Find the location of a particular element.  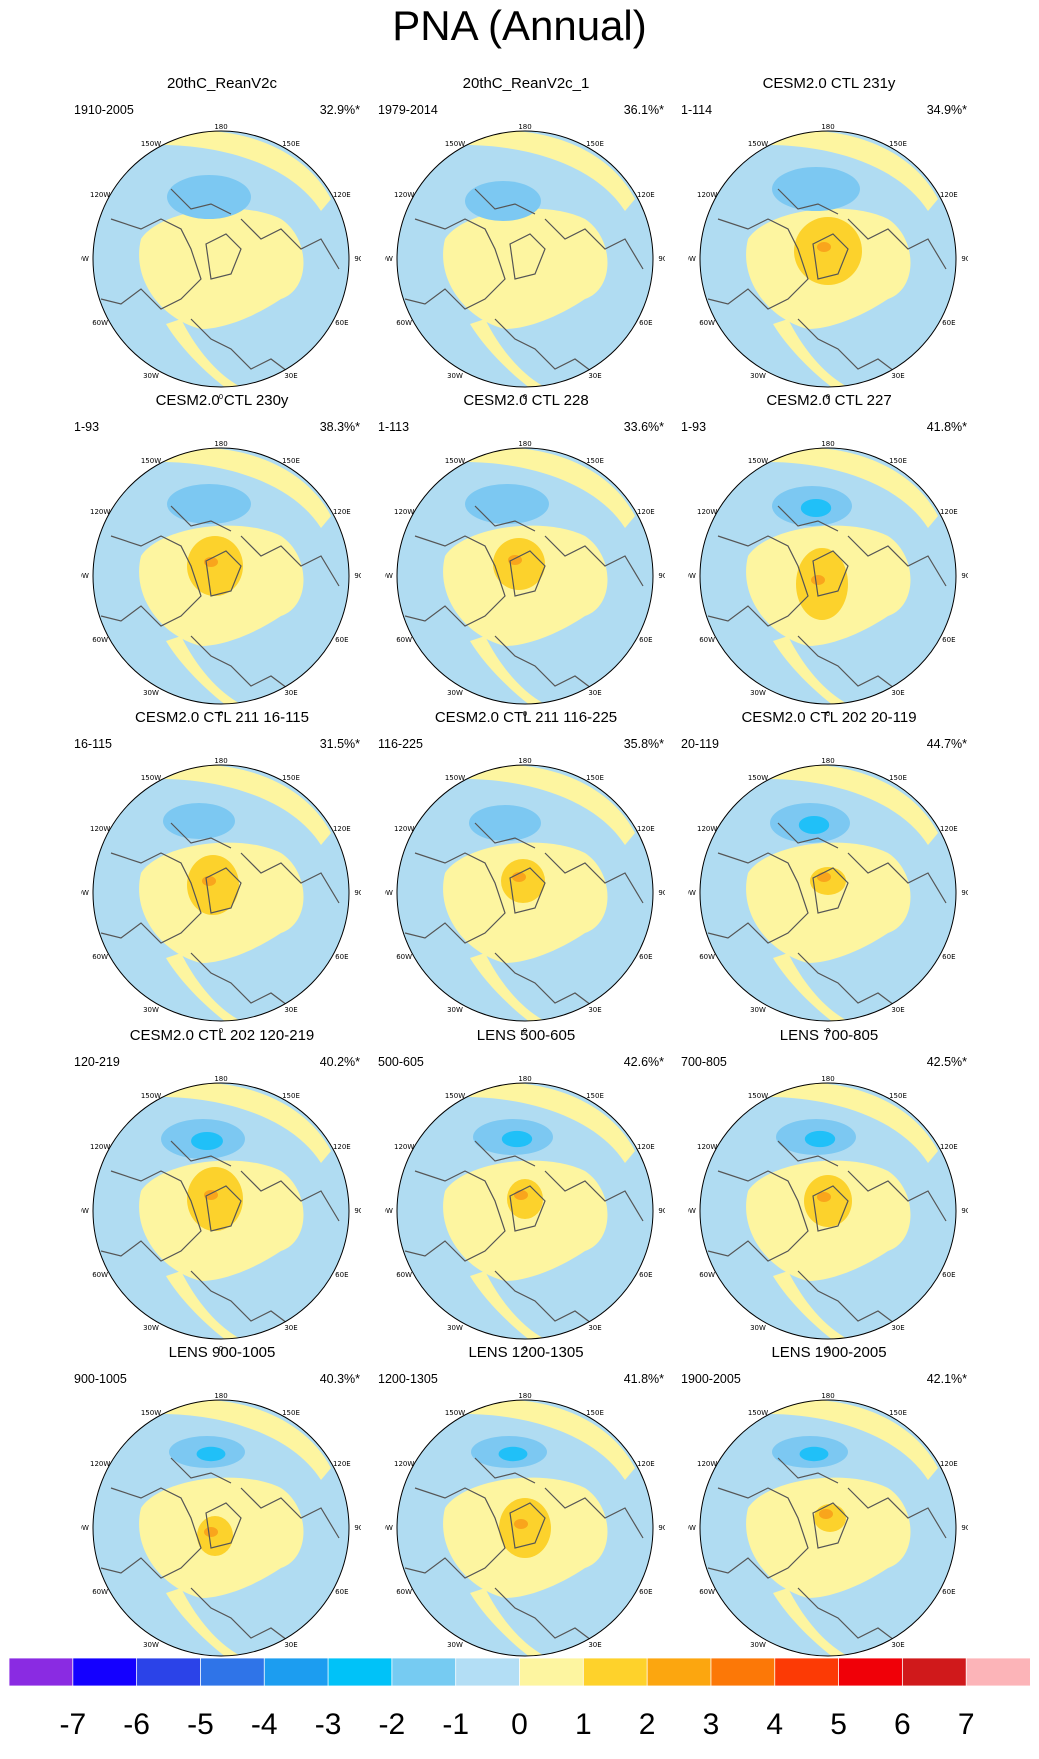

panel-title: CESM2.0 CTL 211 116-225 is located at coordinates (526, 717).